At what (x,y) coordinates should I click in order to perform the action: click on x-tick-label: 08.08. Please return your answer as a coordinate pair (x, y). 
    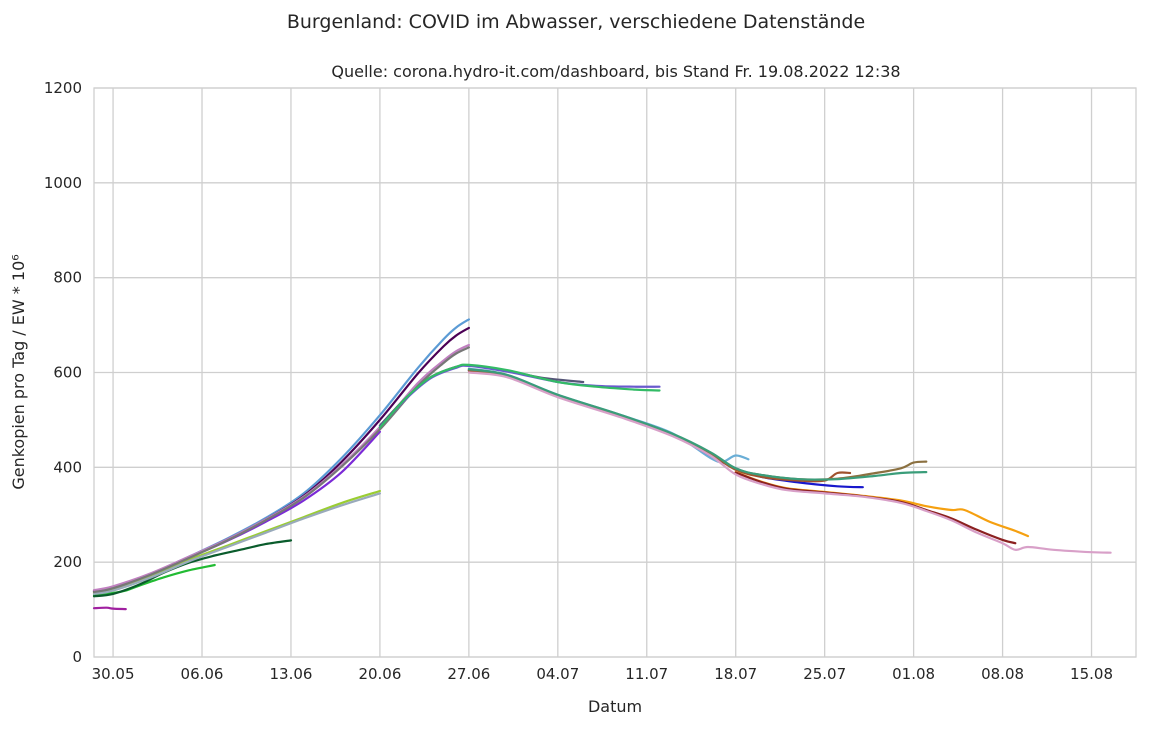
    Looking at the image, I should click on (1002, 674).